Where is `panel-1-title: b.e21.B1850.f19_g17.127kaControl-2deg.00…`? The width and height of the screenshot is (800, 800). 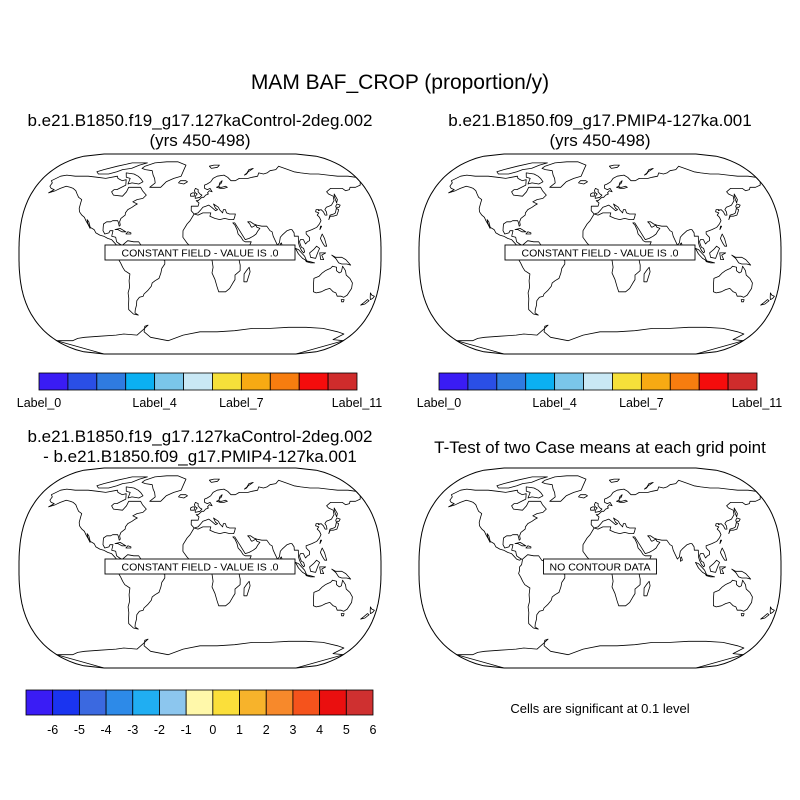
panel-1-title: b.e21.B1850.f19_g17.127kaControl-2deg.00… is located at coordinates (200, 131).